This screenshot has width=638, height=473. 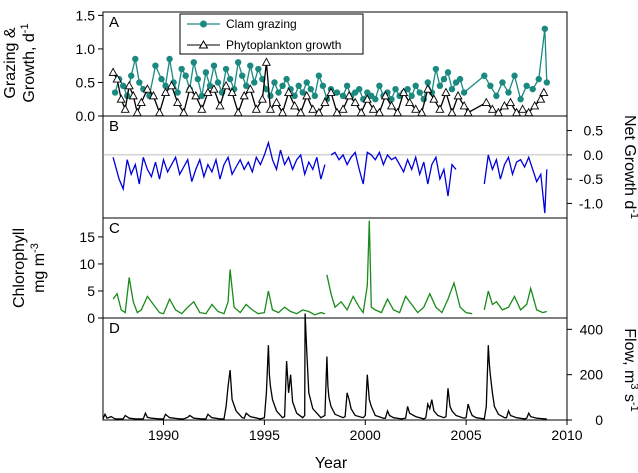 I want to click on y-tick-label: 5, so click(x=91, y=291).